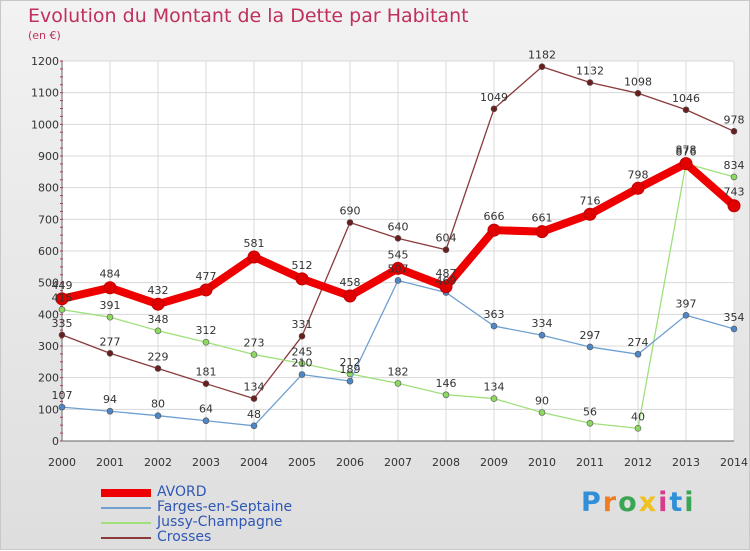  Describe the element at coordinates (62, 298) in the screenshot. I see `data-label: 415` at that location.